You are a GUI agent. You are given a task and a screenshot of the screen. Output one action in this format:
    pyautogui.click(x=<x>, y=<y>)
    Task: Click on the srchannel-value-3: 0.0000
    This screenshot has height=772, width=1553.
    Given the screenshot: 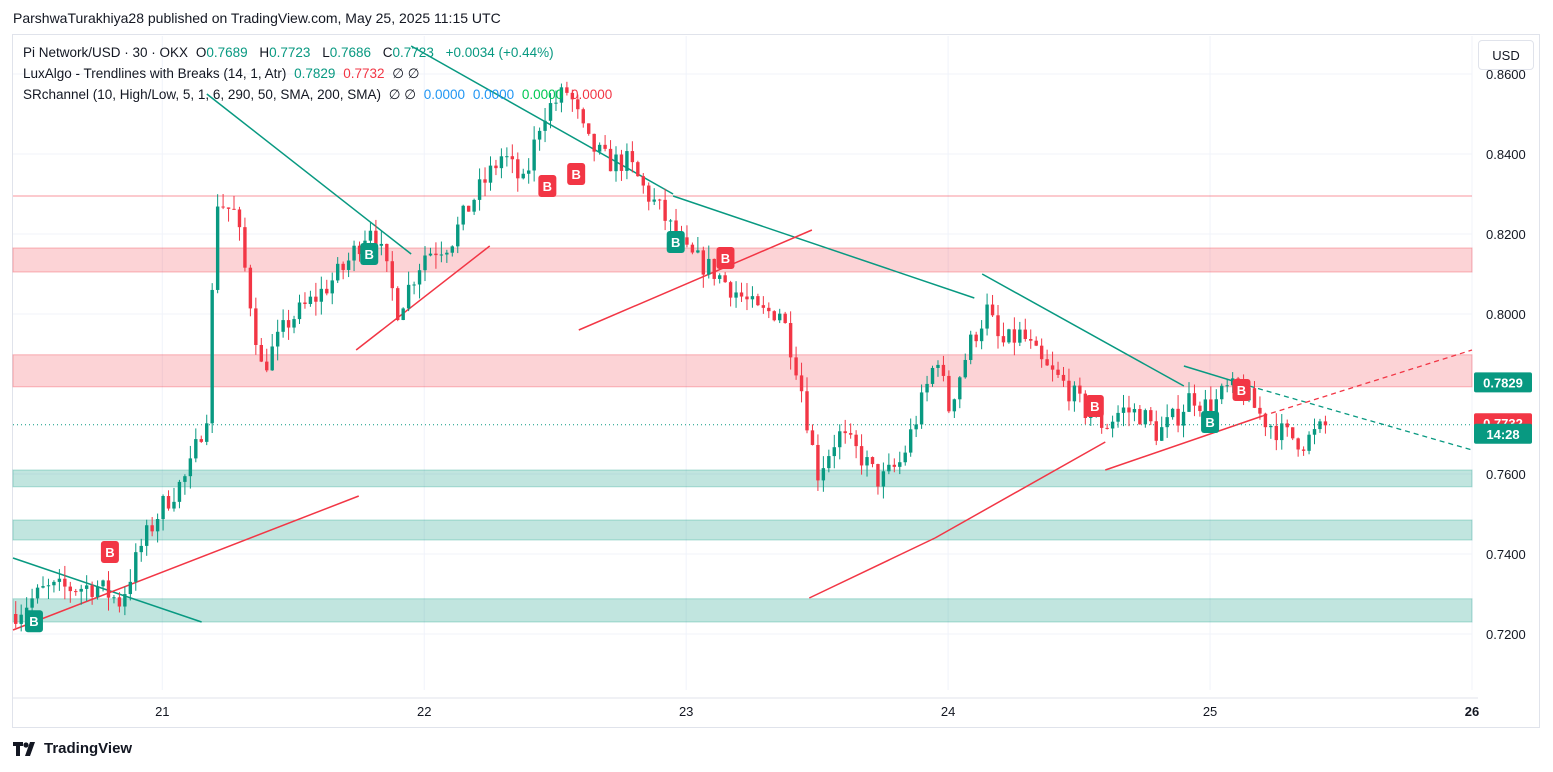 What is the action you would take?
    pyautogui.click(x=542, y=94)
    